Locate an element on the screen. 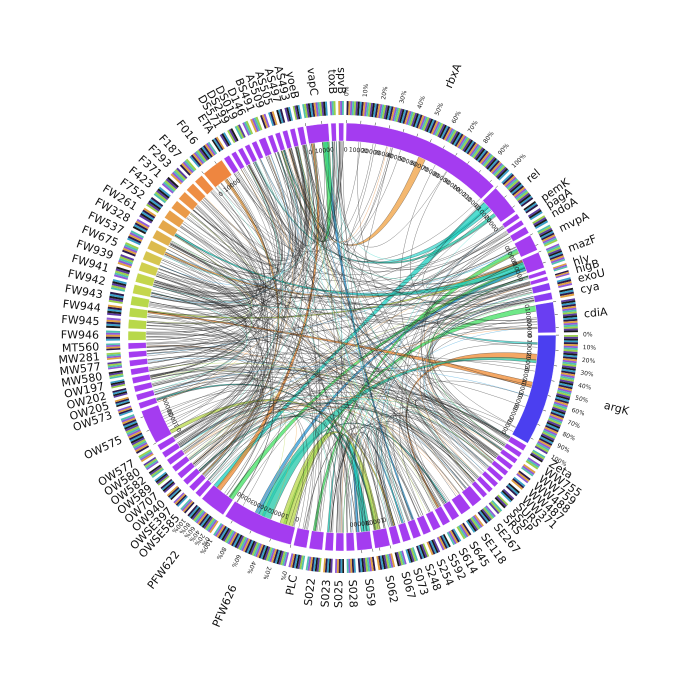 This screenshot has width=685, height=679. percent-label: 0% is located at coordinates (283, 575).